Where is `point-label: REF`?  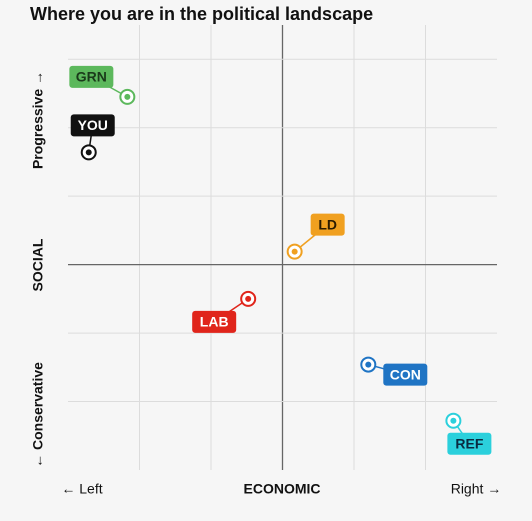
point-label: REF is located at coordinates (469, 443).